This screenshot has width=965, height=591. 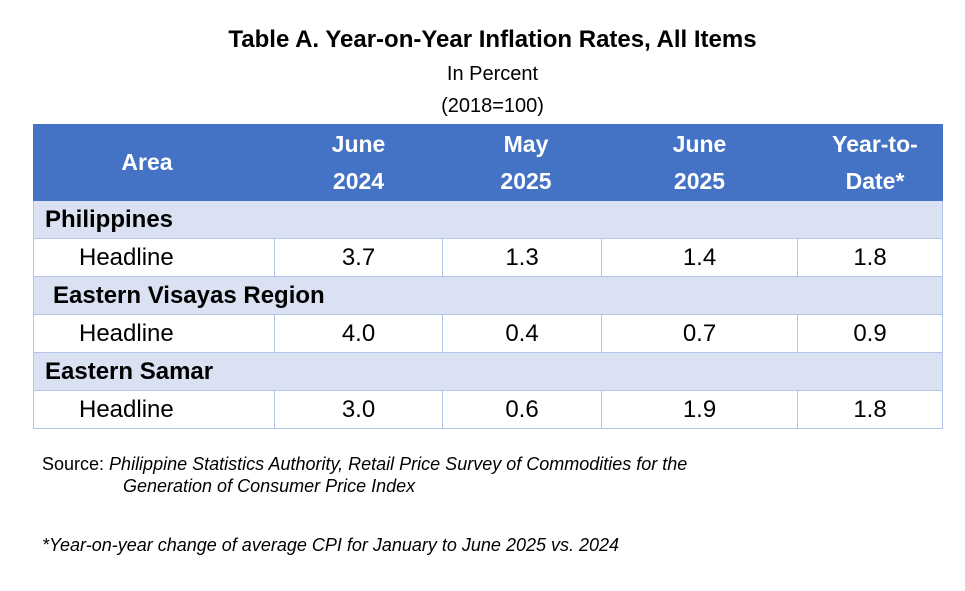 What do you see at coordinates (699, 143) in the screenshot?
I see `header-june-2025-month: June` at bounding box center [699, 143].